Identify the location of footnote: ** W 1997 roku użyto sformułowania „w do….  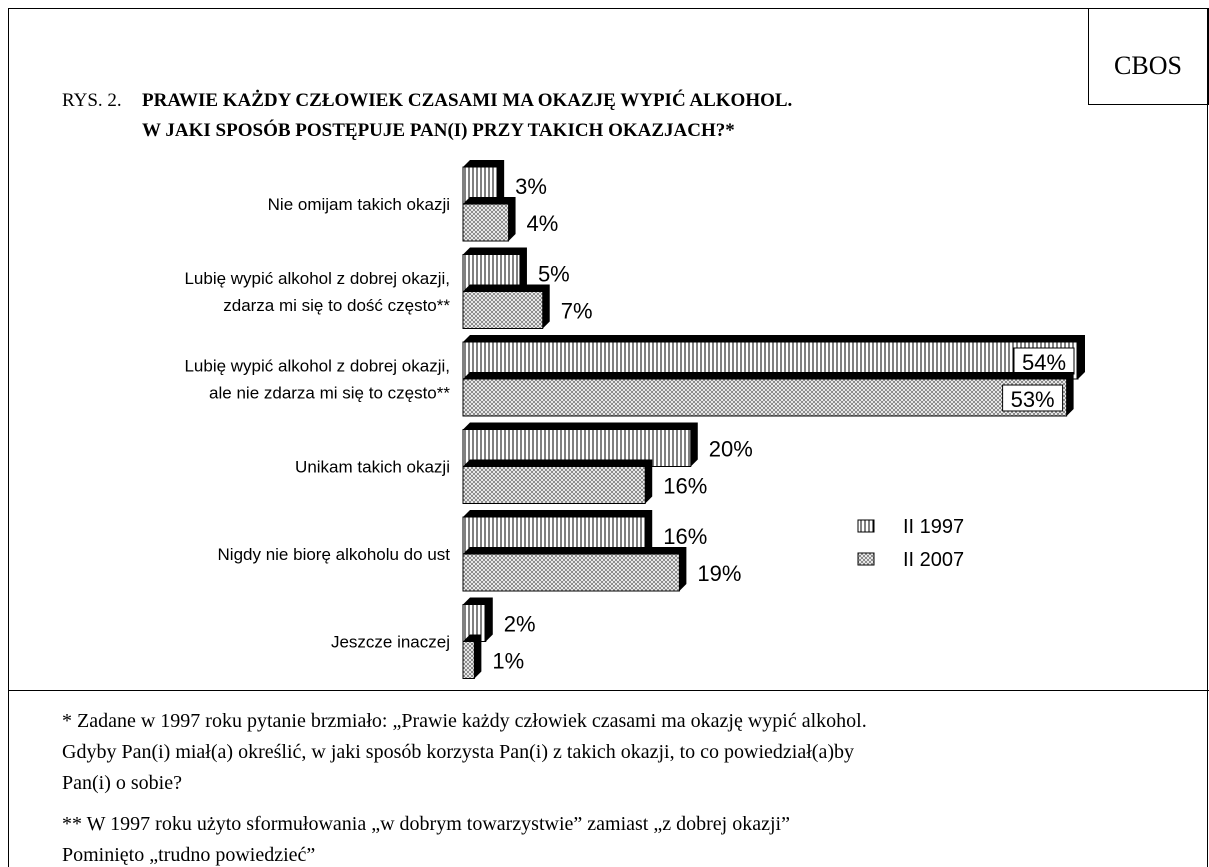
(426, 824).